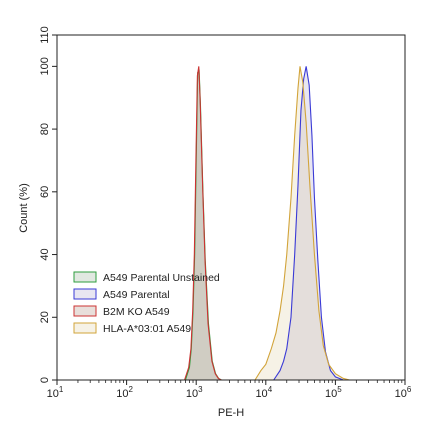  I want to click on y-tick-label: 60, so click(45, 192).